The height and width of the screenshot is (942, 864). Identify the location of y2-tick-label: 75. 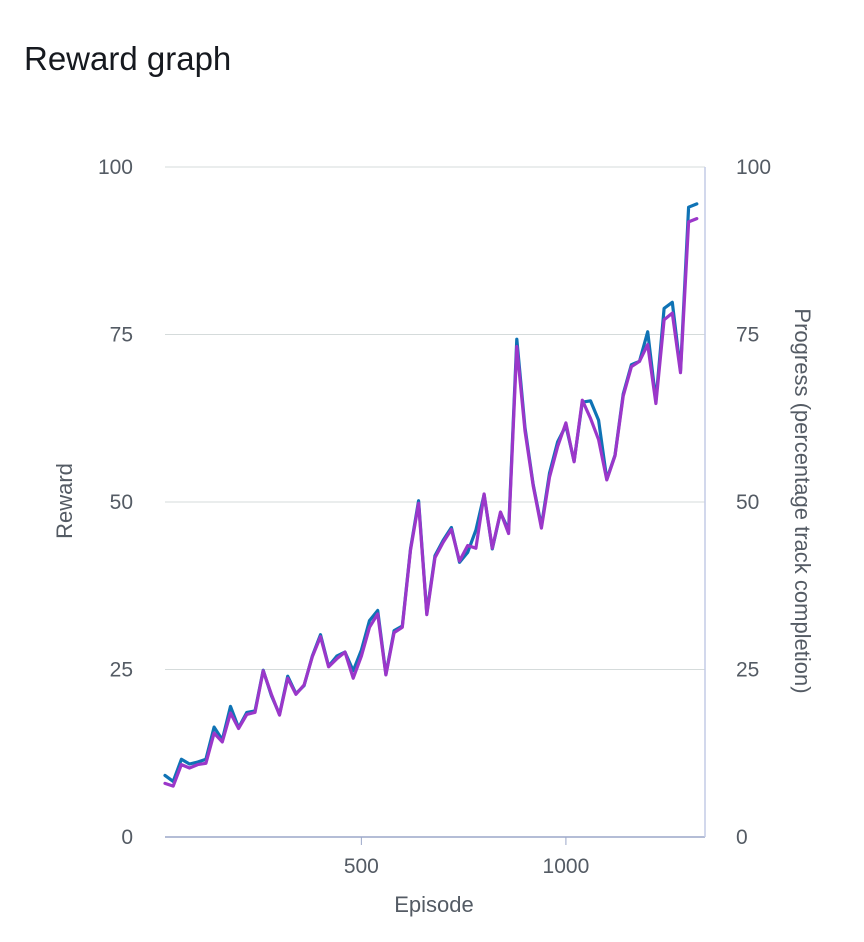
(747, 335).